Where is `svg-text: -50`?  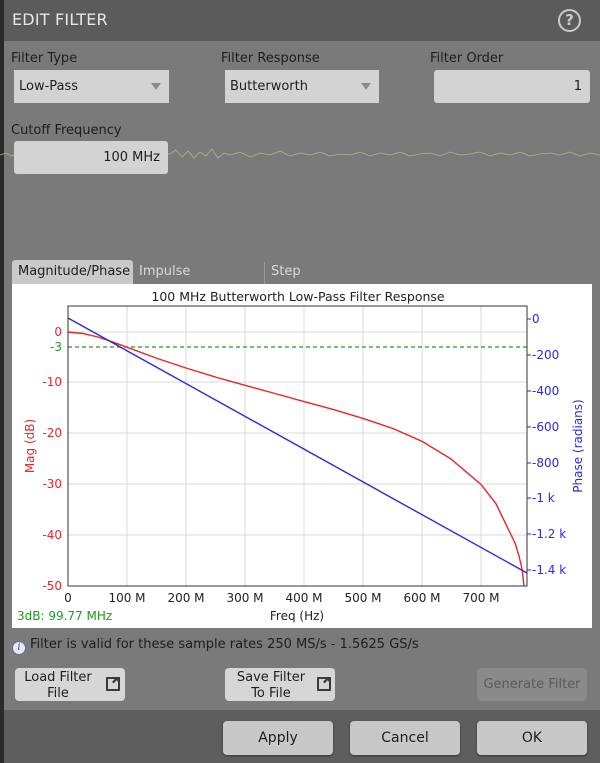
svg-text: -50 is located at coordinates (52, 586).